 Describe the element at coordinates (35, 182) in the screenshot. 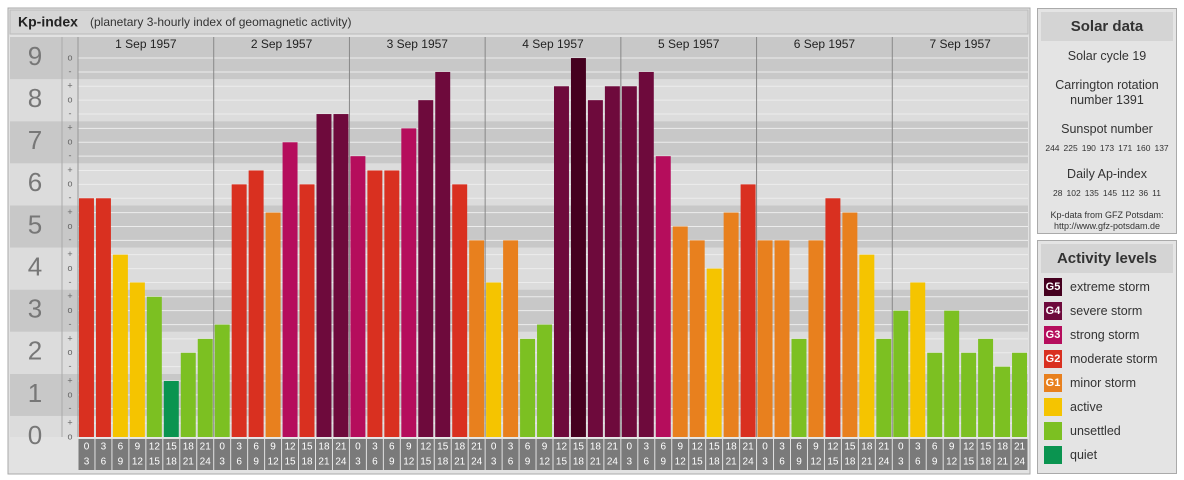

I see `y-tick-label: 6` at that location.